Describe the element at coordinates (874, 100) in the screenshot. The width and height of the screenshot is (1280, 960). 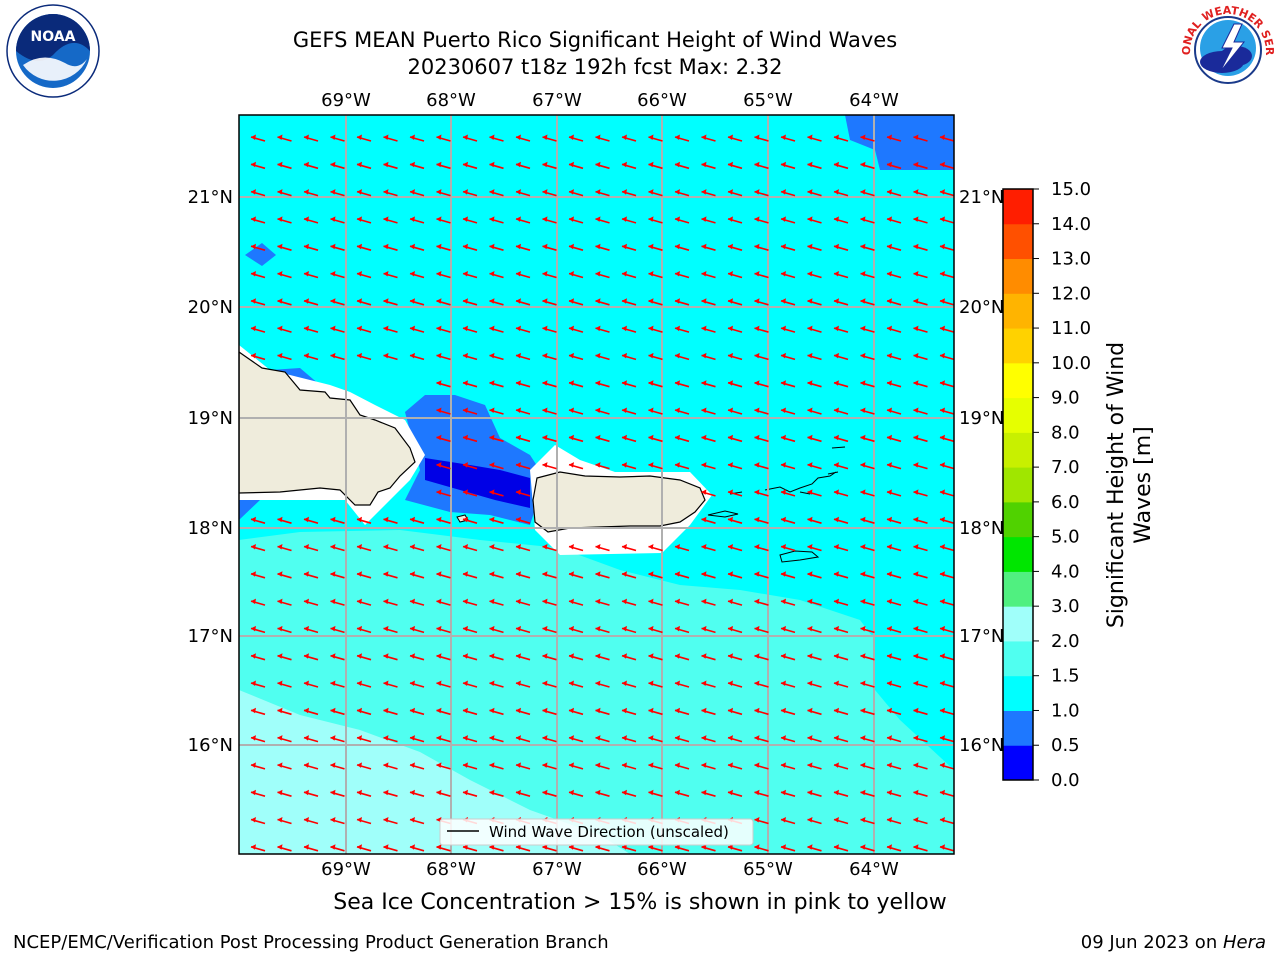
I see `lon-label-top: 64°W` at that location.